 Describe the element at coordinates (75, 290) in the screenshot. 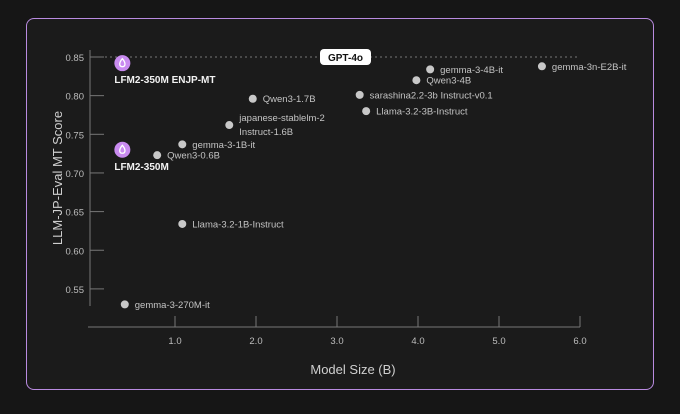

I see `y-tick-label: 0.55` at that location.